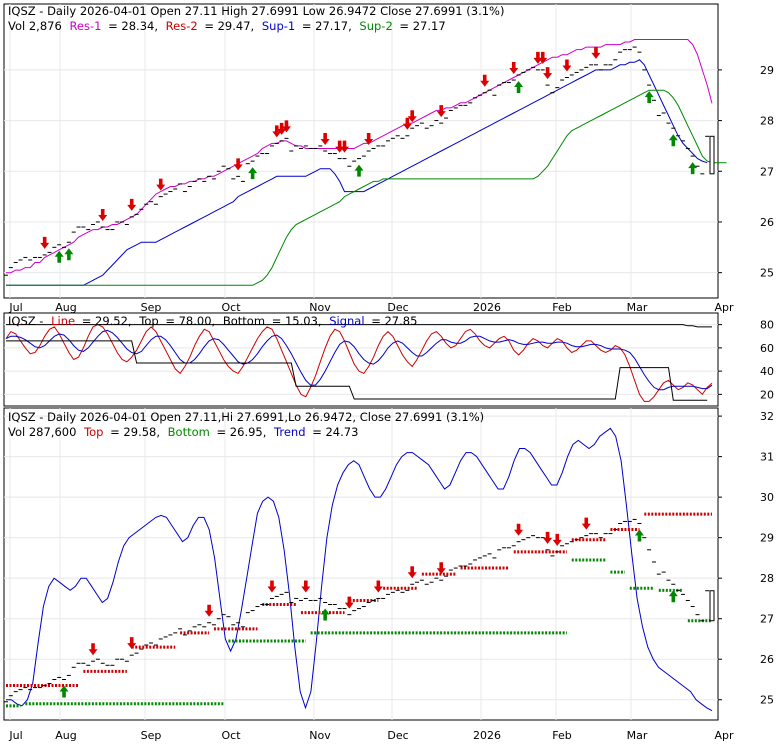  I want to click on osc-bottom-label: Bottom, so click(244, 321).